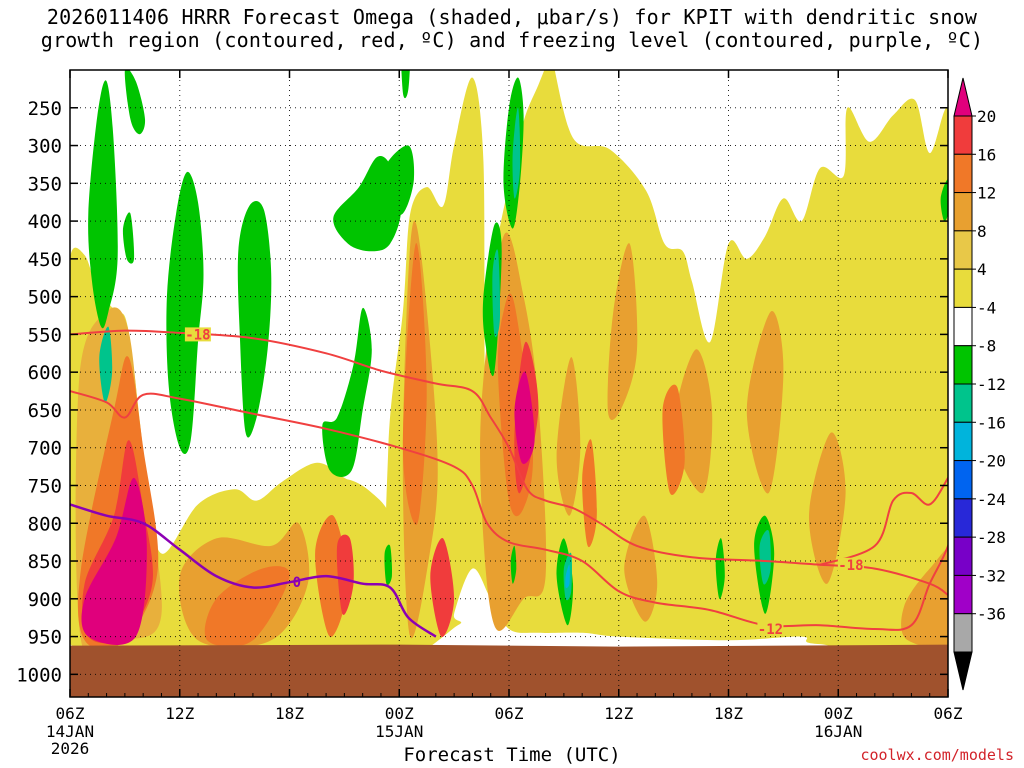  What do you see at coordinates (45, 184) in the screenshot?
I see `y-tick-label-350: 350` at bounding box center [45, 184].